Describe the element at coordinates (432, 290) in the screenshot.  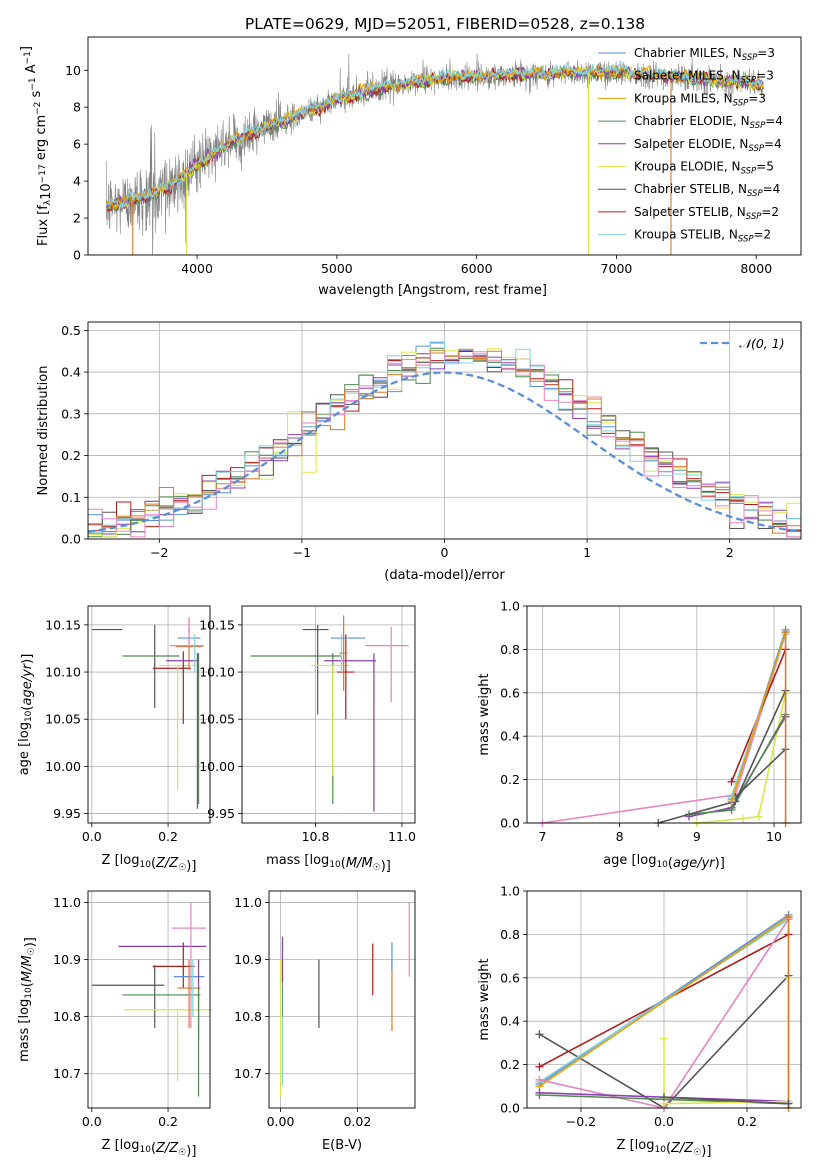
I see `spectrum-xlabel: wavelength [Angstrom, rest frame]` at that location.